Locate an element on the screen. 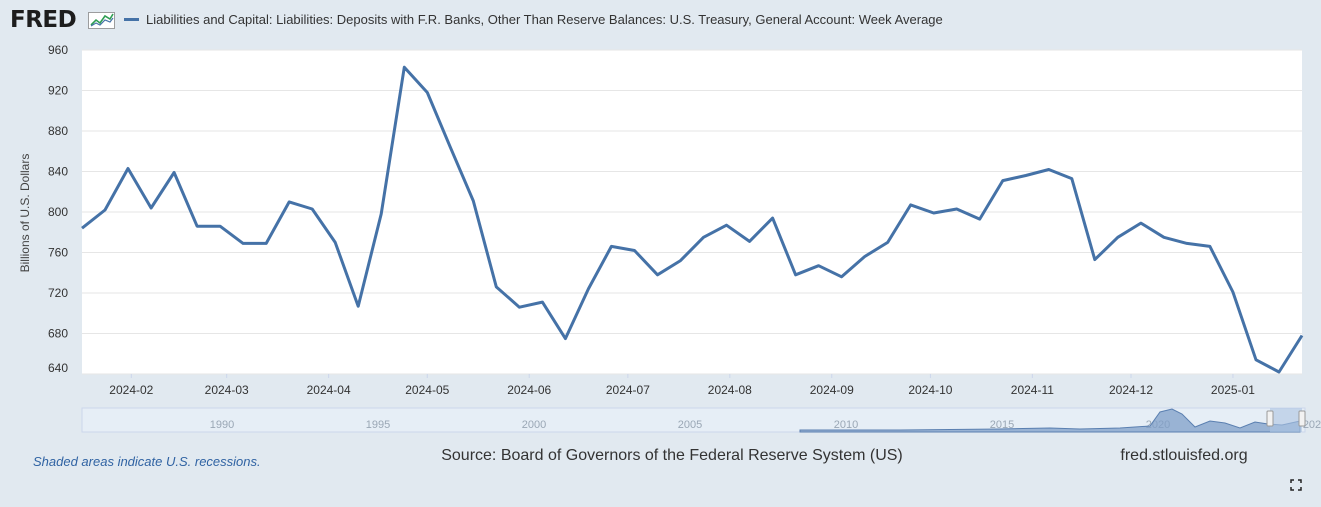 This screenshot has height=507, width=1321. x-tick-label: 2024-03 is located at coordinates (227, 390).